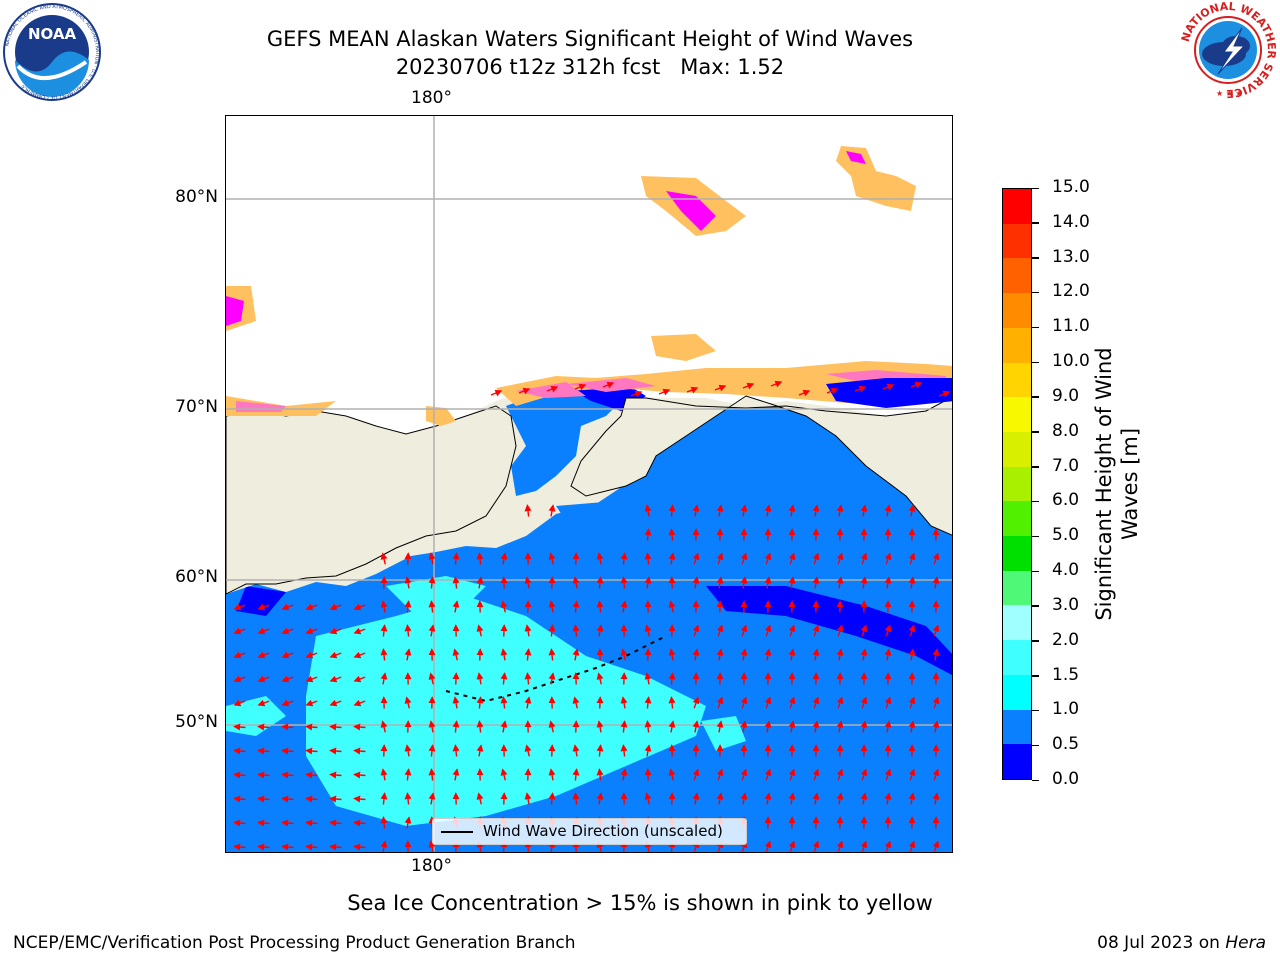  What do you see at coordinates (1071, 221) in the screenshot?
I see `colorbar-tick-label: 14.0` at bounding box center [1071, 221].